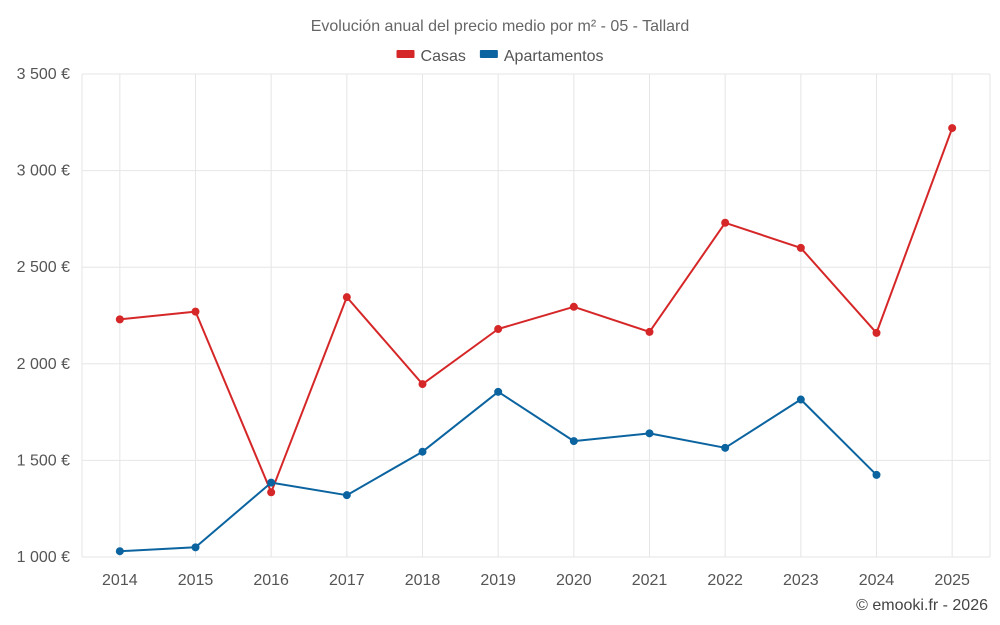 The image size is (1000, 625). Describe the element at coordinates (43, 74) in the screenshot. I see `y-tick-label: 3 500 €` at that location.